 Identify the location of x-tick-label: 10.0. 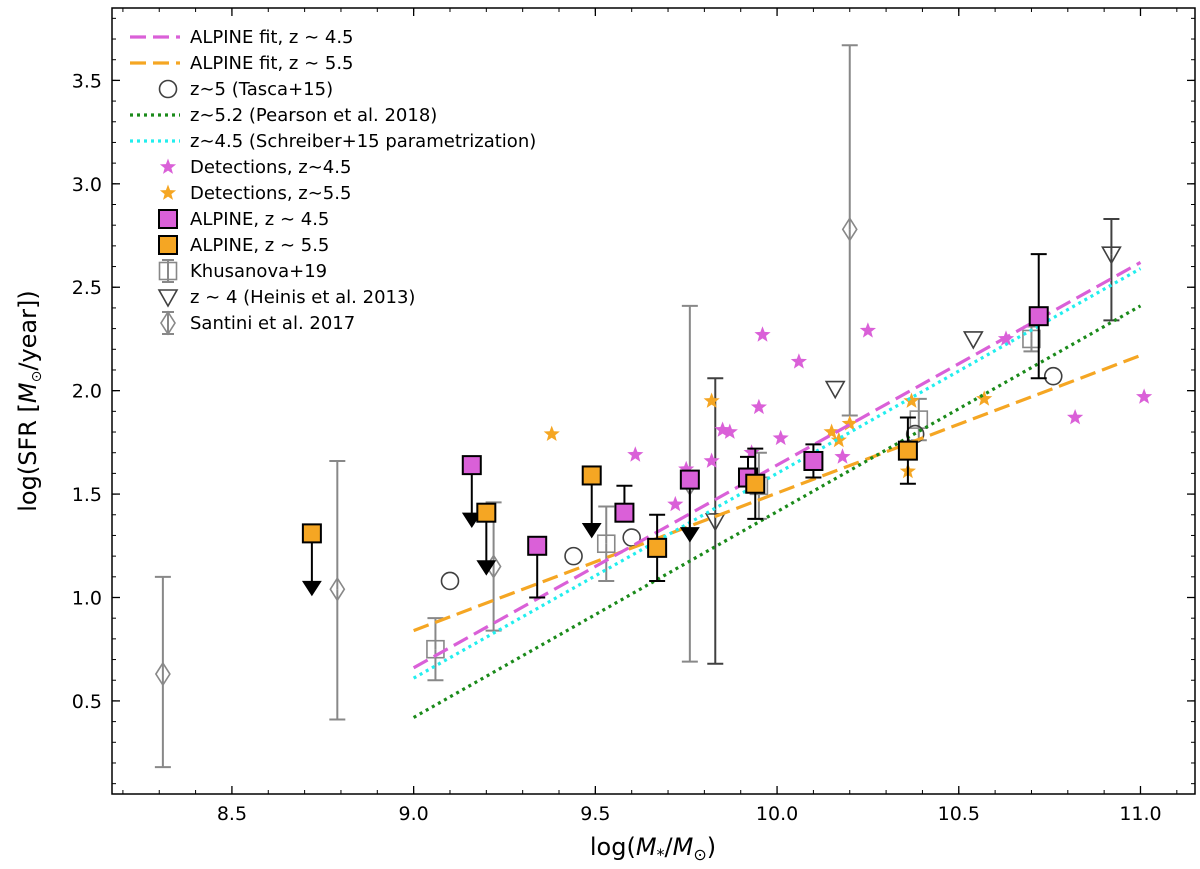
(777, 814).